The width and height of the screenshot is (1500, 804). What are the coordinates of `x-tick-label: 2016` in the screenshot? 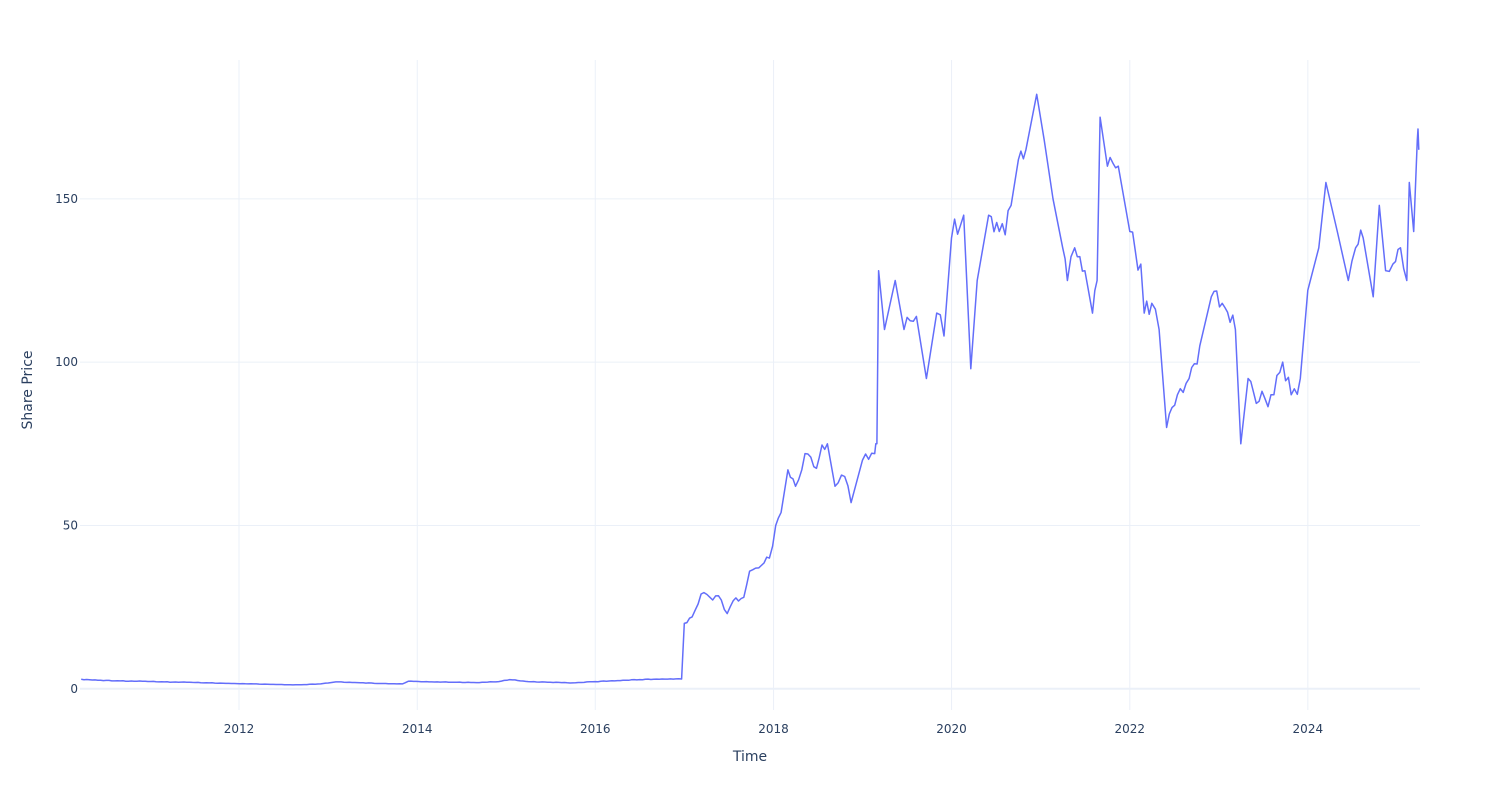 It's located at (595, 729).